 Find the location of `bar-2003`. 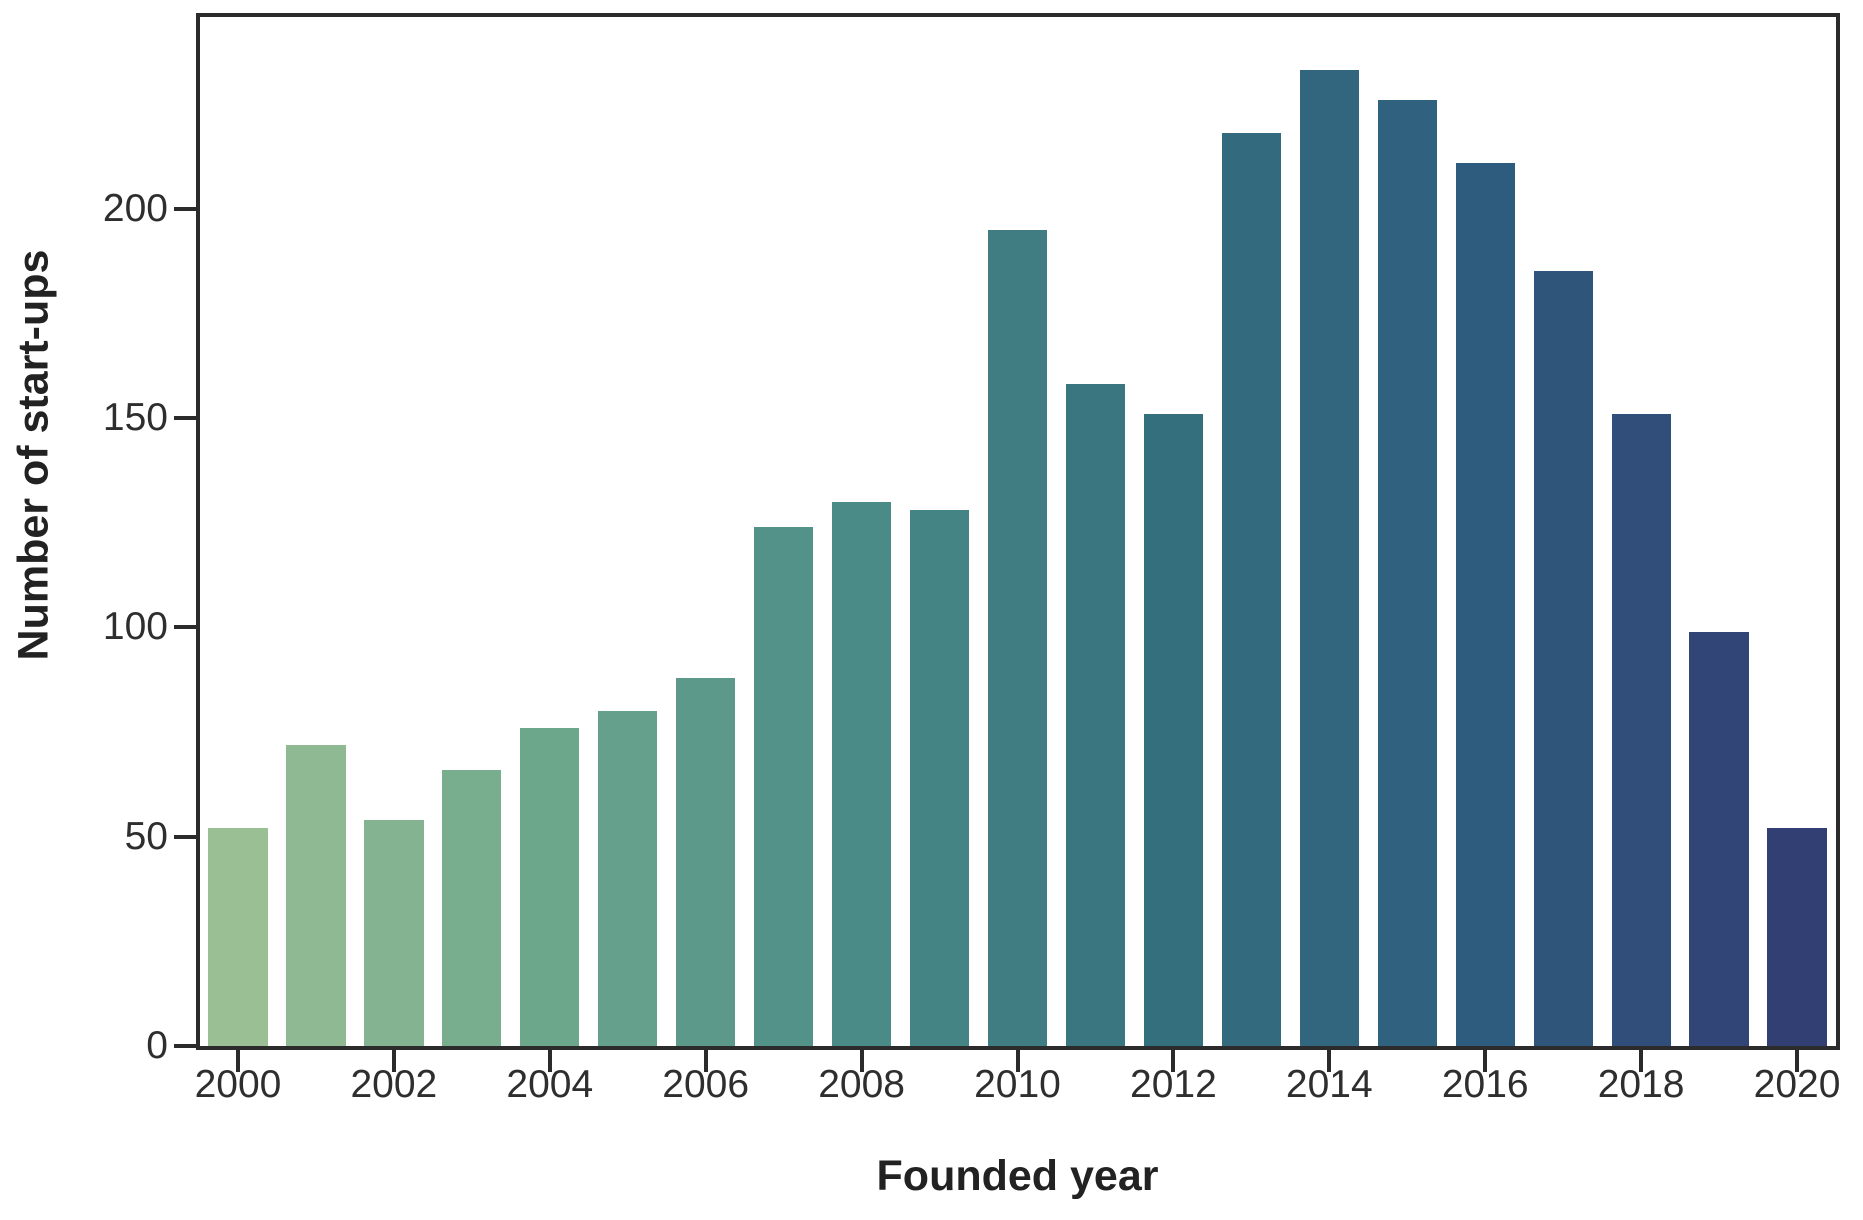

bar-2003 is located at coordinates (472, 907).